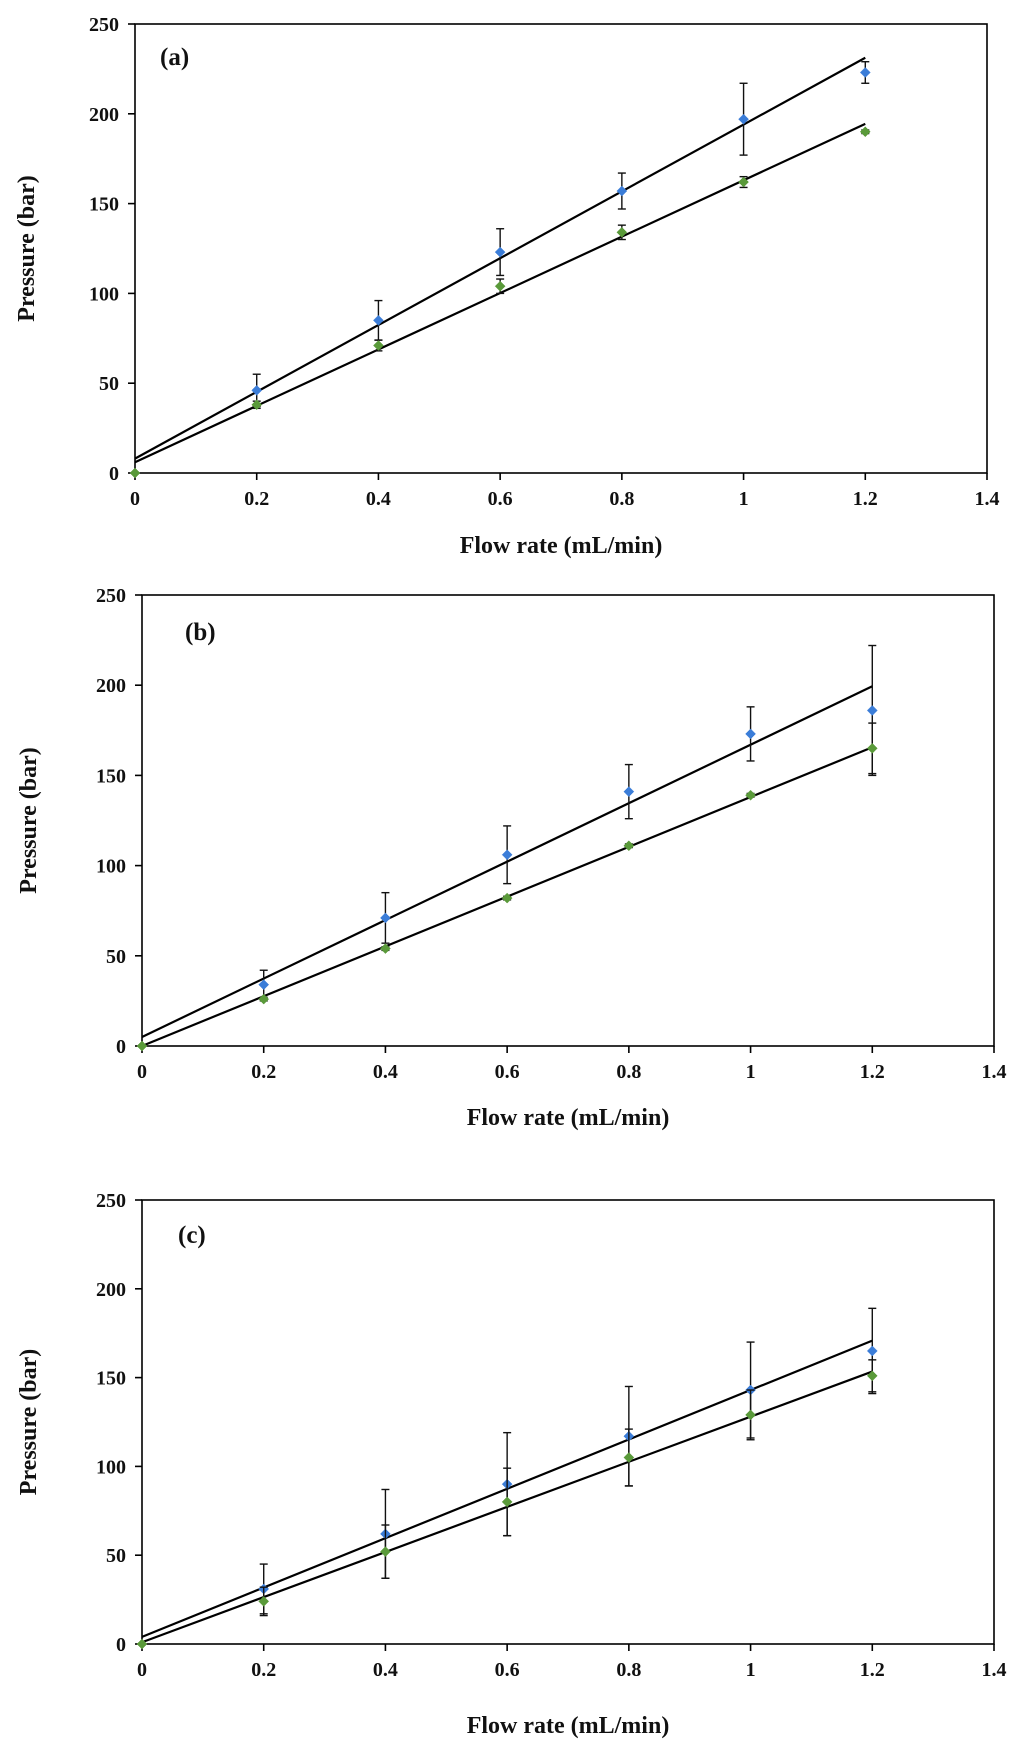 The width and height of the screenshot is (1024, 1747). What do you see at coordinates (174, 57) in the screenshot?
I see `panel-label: (a)` at bounding box center [174, 57].